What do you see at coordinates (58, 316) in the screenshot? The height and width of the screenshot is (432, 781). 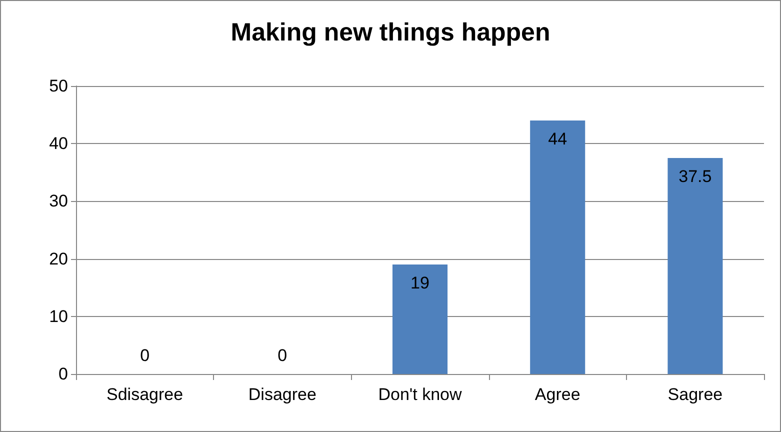 I see `y-tick-label: 10` at bounding box center [58, 316].